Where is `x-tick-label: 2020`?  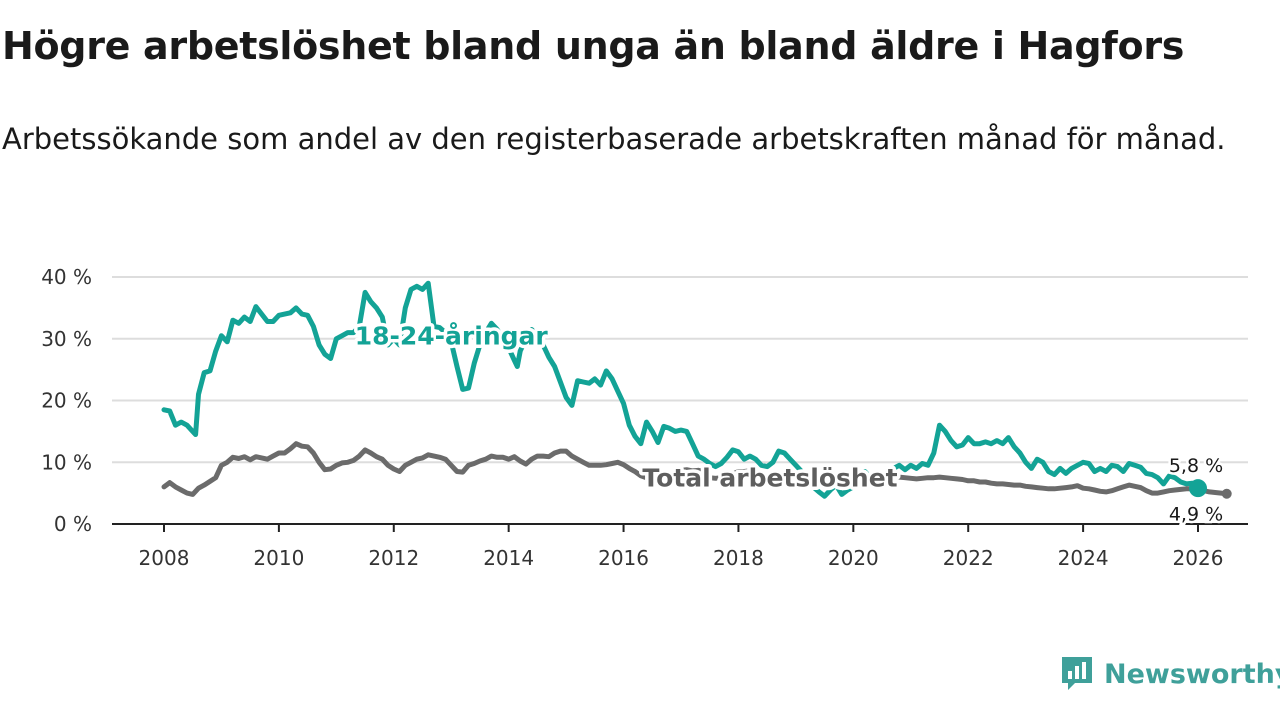
x-tick-label: 2020 is located at coordinates (853, 558).